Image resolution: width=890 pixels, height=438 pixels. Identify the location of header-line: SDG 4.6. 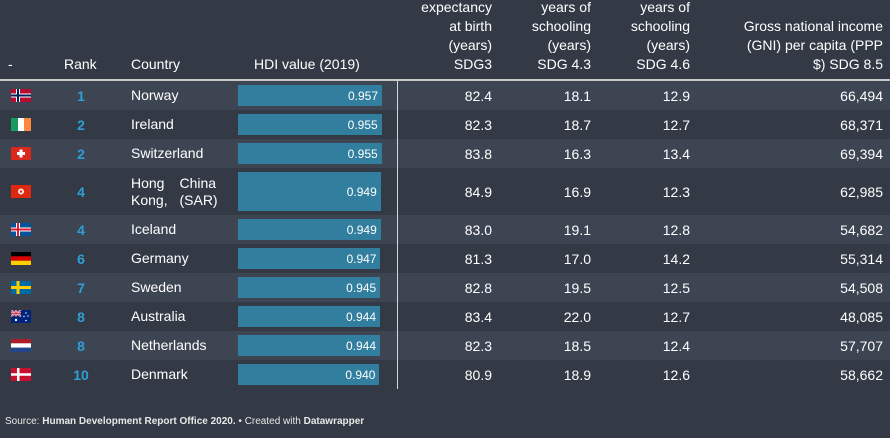
(663, 64).